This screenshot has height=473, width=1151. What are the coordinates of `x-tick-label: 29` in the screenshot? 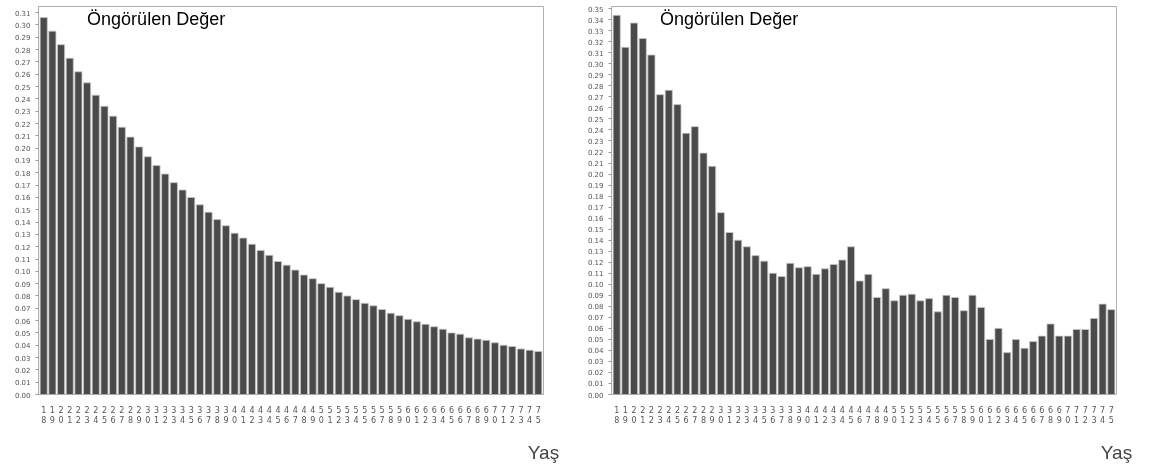 It's located at (139, 415).